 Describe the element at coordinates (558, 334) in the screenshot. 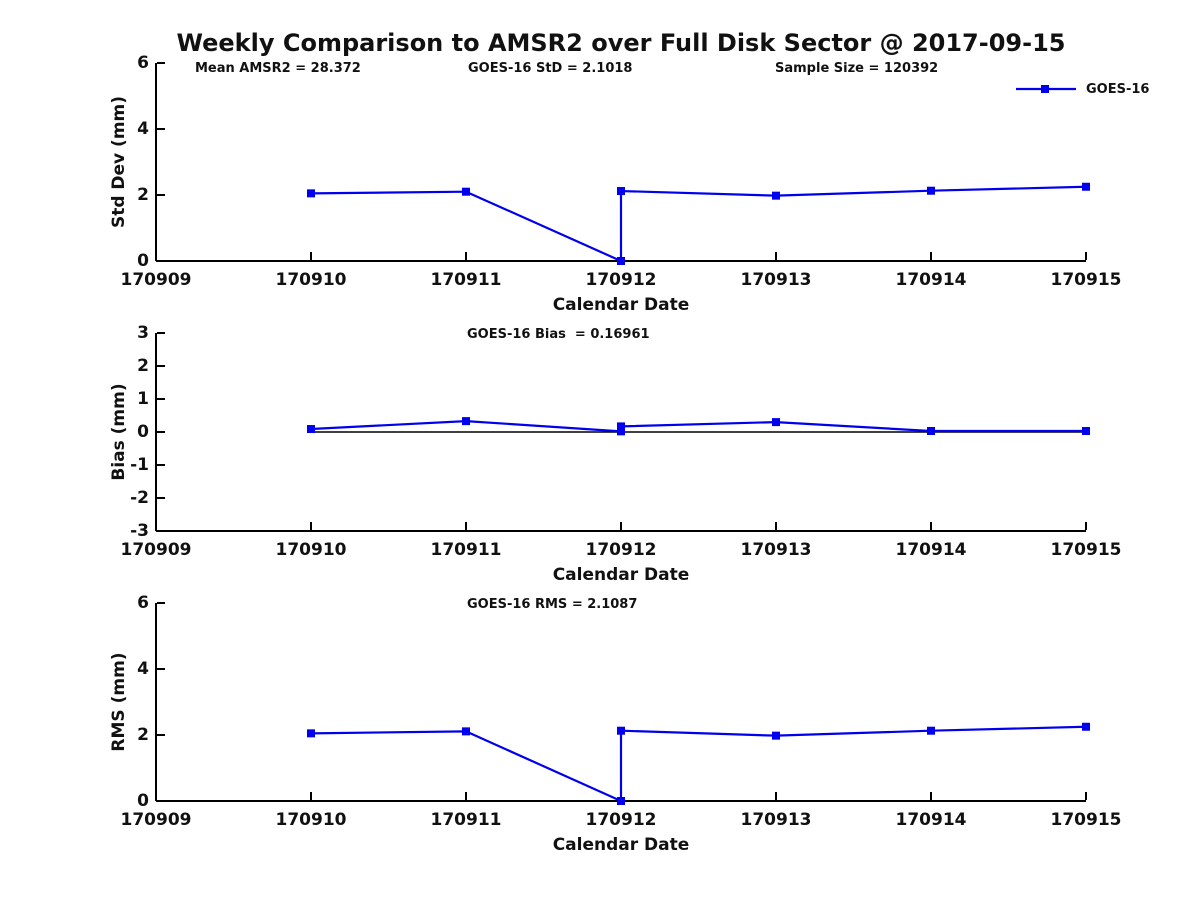

I see `subtitle-bias: GOES-16 Bias = 0.16961` at that location.